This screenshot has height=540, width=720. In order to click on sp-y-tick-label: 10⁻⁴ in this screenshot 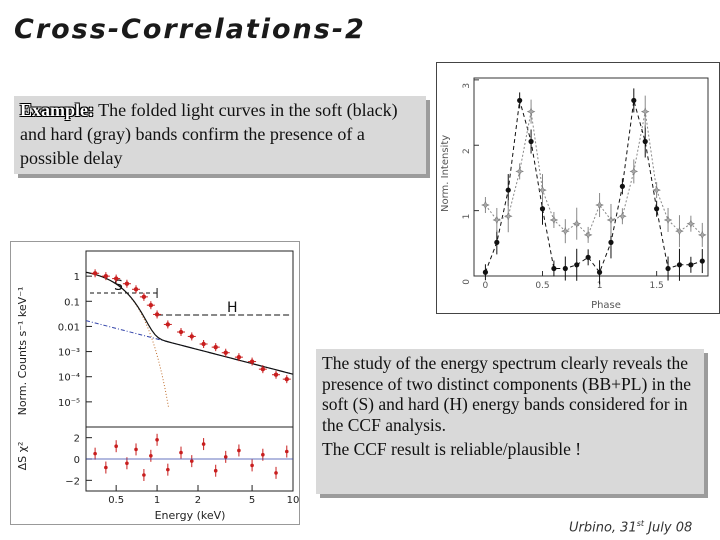, I will do `click(69, 378)`.